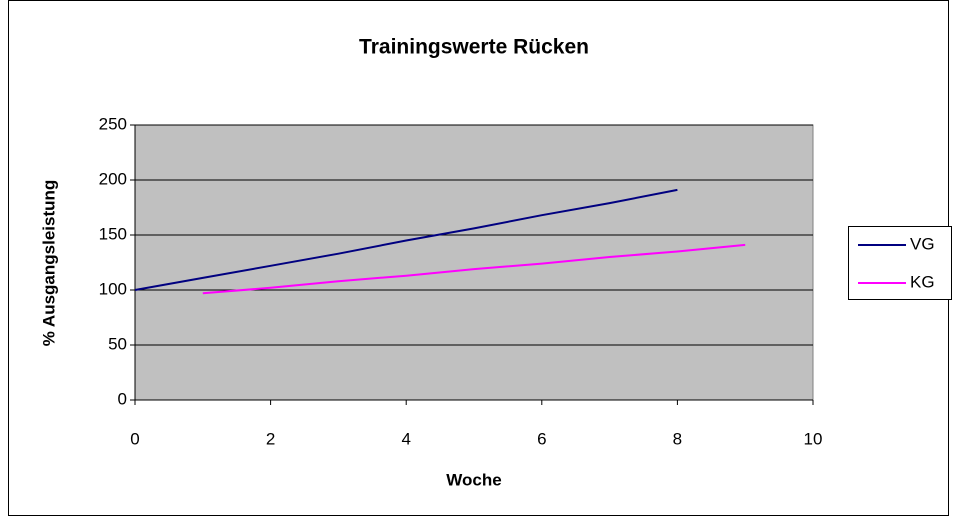 The image size is (953, 516). Describe the element at coordinates (541, 438) in the screenshot. I see `x-tick-label: 6` at that location.